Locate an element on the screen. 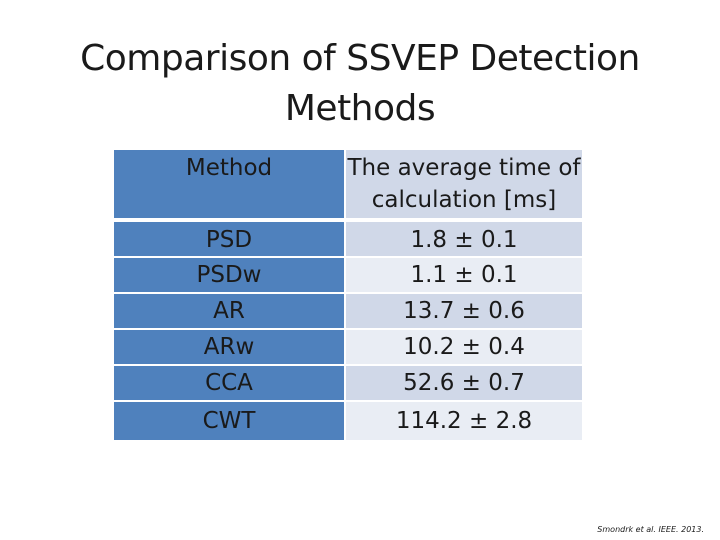 The height and width of the screenshot is (540, 720). method-header: Method is located at coordinates (229, 184).